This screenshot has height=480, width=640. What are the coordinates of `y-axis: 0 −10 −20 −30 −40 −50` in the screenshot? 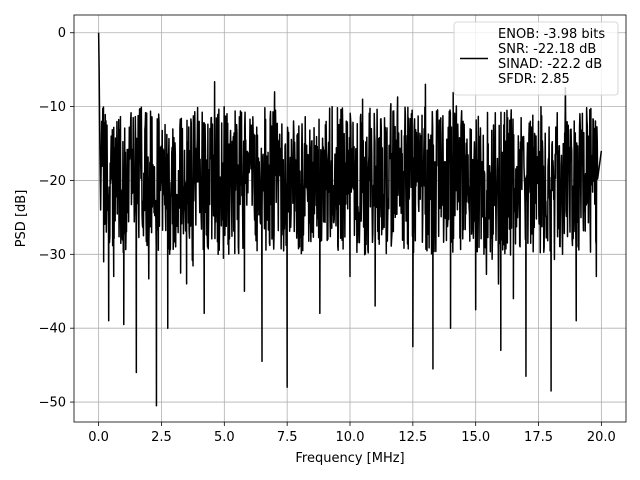 It's located at (56, 218).